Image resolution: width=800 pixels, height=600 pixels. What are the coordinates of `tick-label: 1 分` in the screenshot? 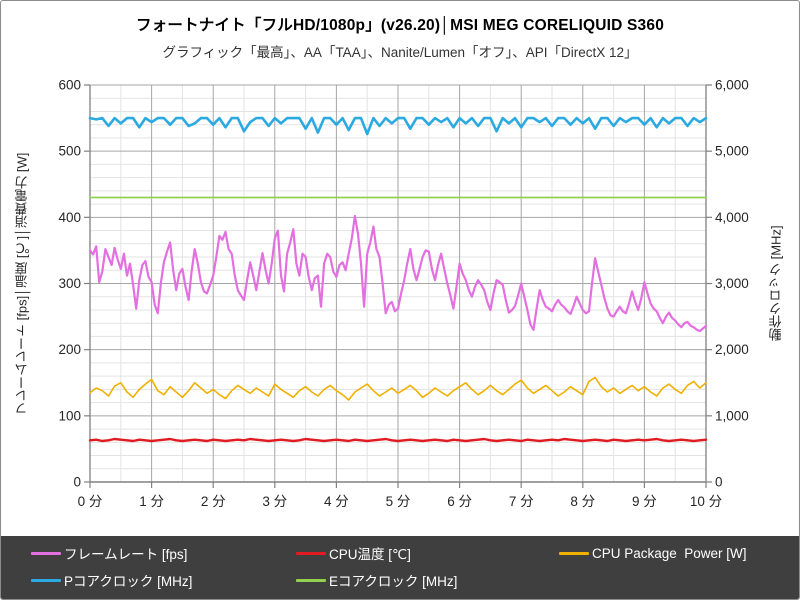 It's located at (151, 501).